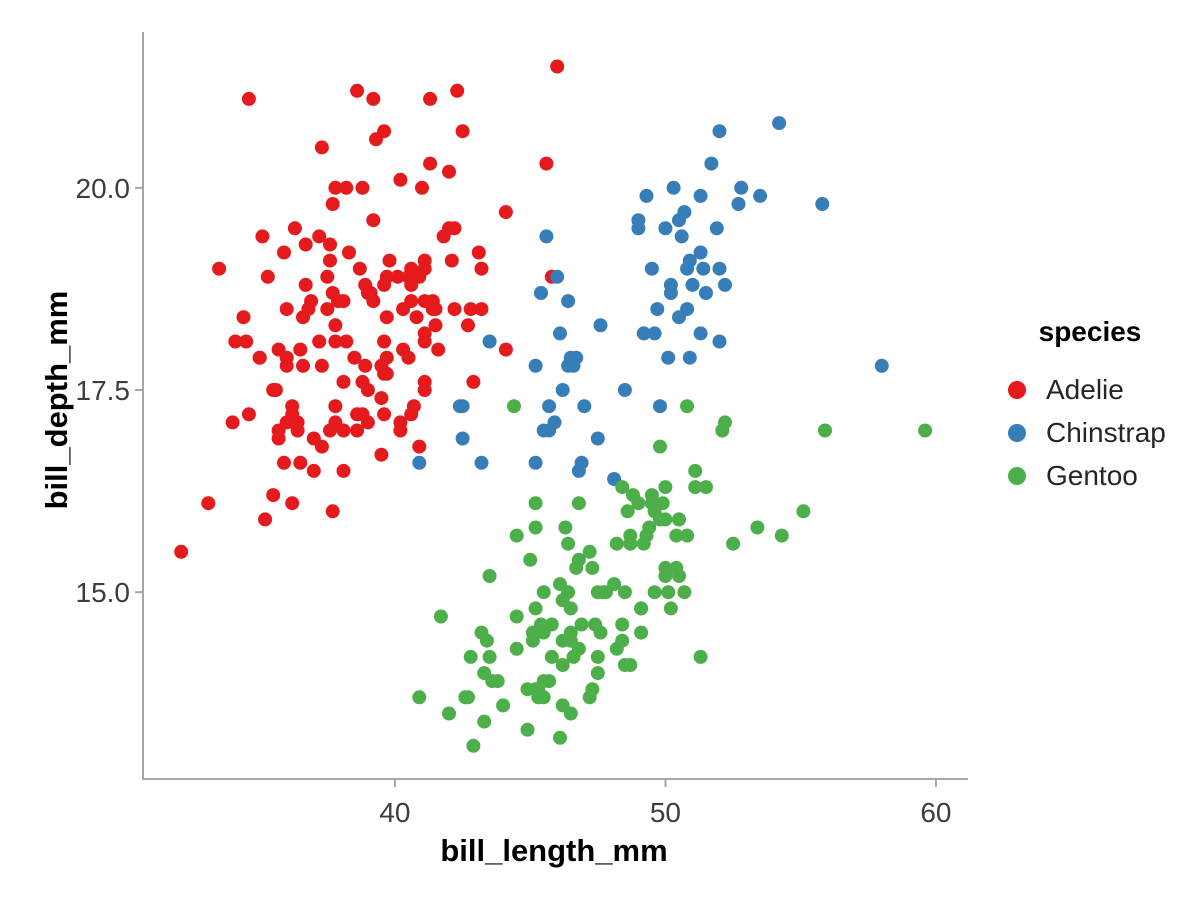  What do you see at coordinates (1090, 331) in the screenshot?
I see `legend-title: species` at bounding box center [1090, 331].